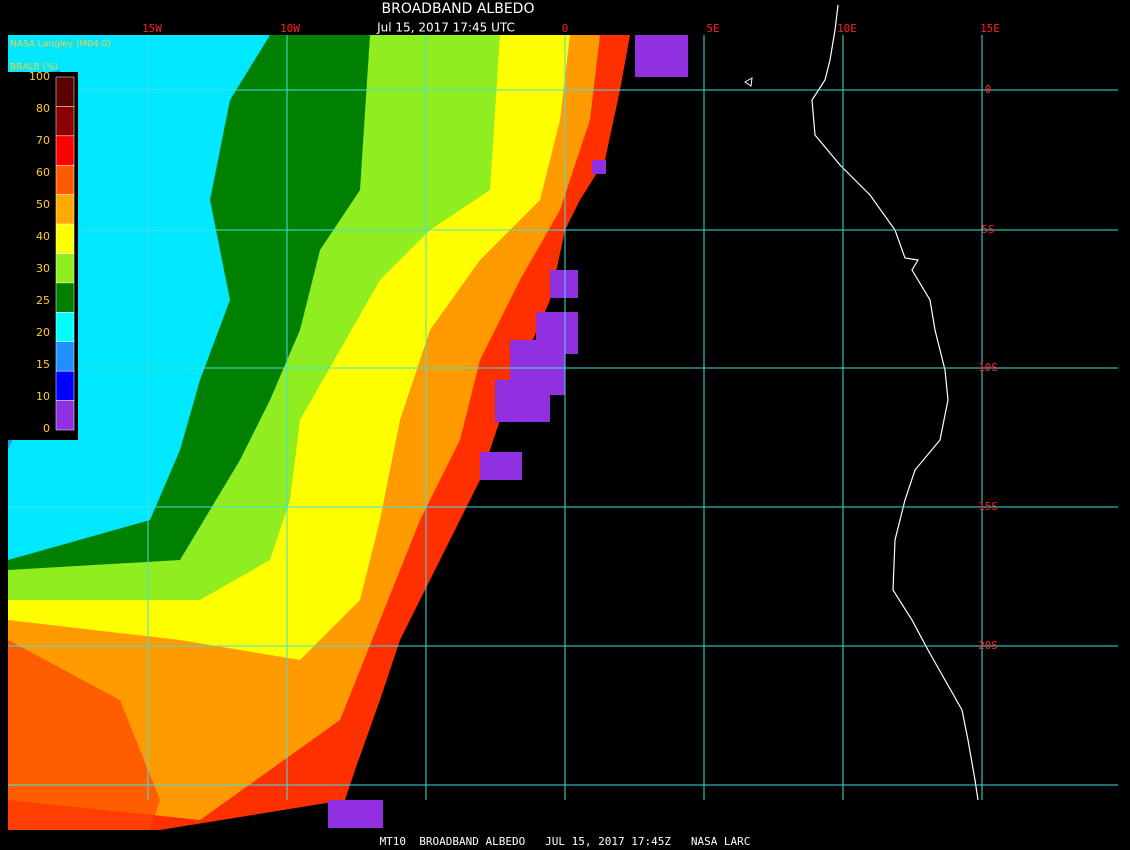 The height and width of the screenshot is (850, 1130). I want to click on lat-label: 0, so click(988, 89).